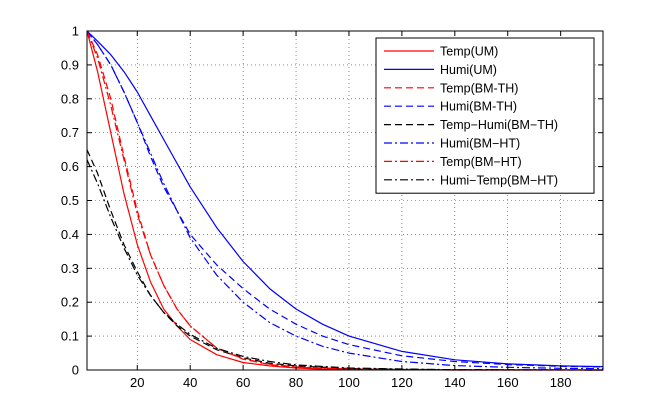 The image size is (664, 415). I want to click on x-tick-label: 140, so click(455, 382).